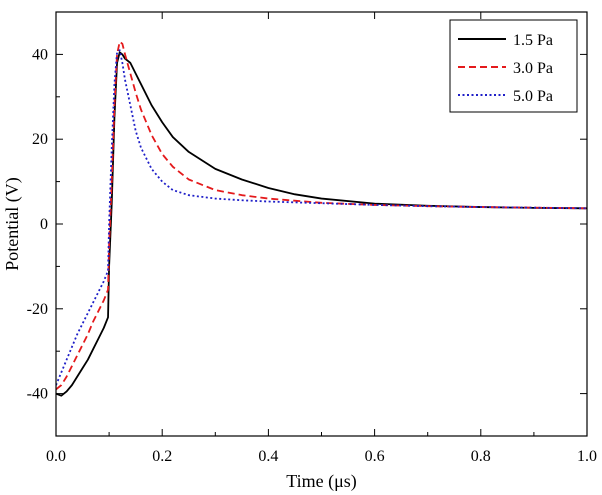 The width and height of the screenshot is (602, 495). What do you see at coordinates (375, 456) in the screenshot?
I see `x-tick-label: 0.6` at bounding box center [375, 456].